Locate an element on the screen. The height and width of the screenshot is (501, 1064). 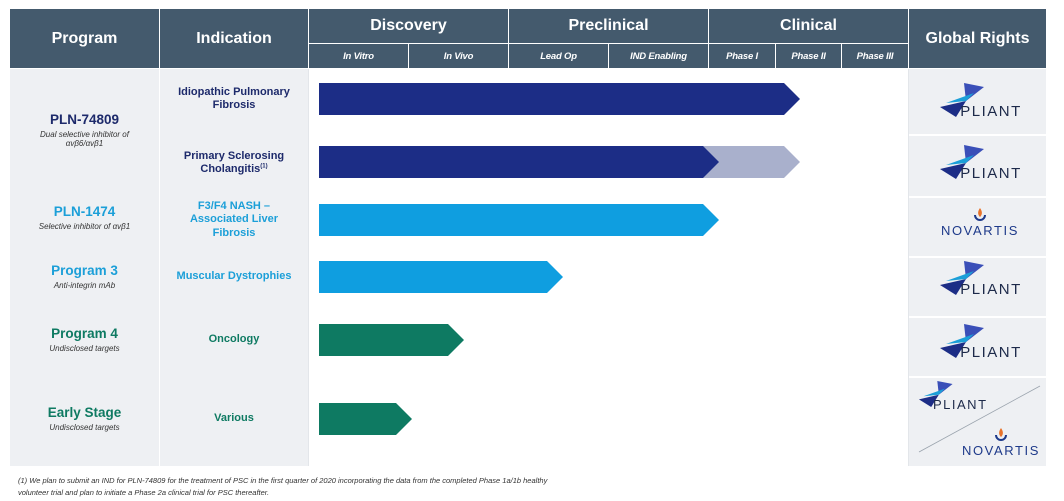
progress-bar-early-stage is located at coordinates (365, 419).